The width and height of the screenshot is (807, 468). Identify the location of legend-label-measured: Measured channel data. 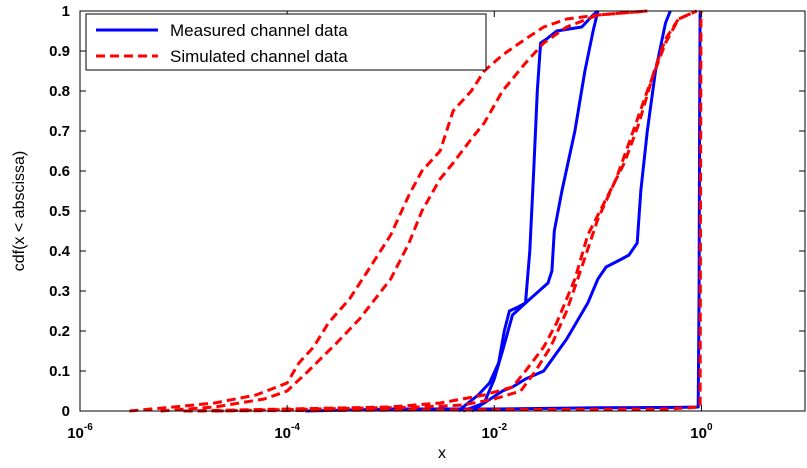
(259, 30).